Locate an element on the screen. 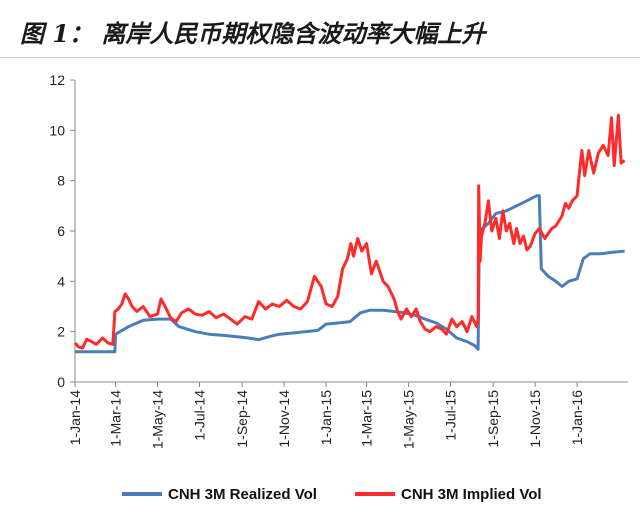 The image size is (640, 520). x-tick-label: 1-Nov-15 is located at coordinates (535, 419).